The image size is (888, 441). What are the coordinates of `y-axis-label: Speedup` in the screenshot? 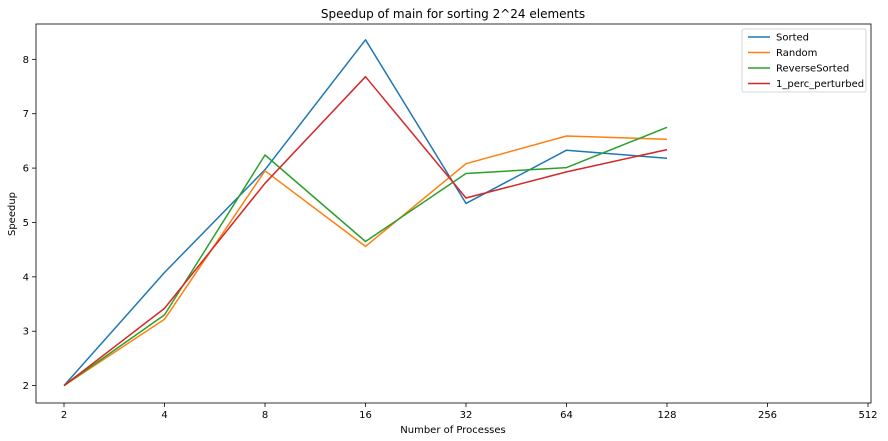 It's located at (12, 214).